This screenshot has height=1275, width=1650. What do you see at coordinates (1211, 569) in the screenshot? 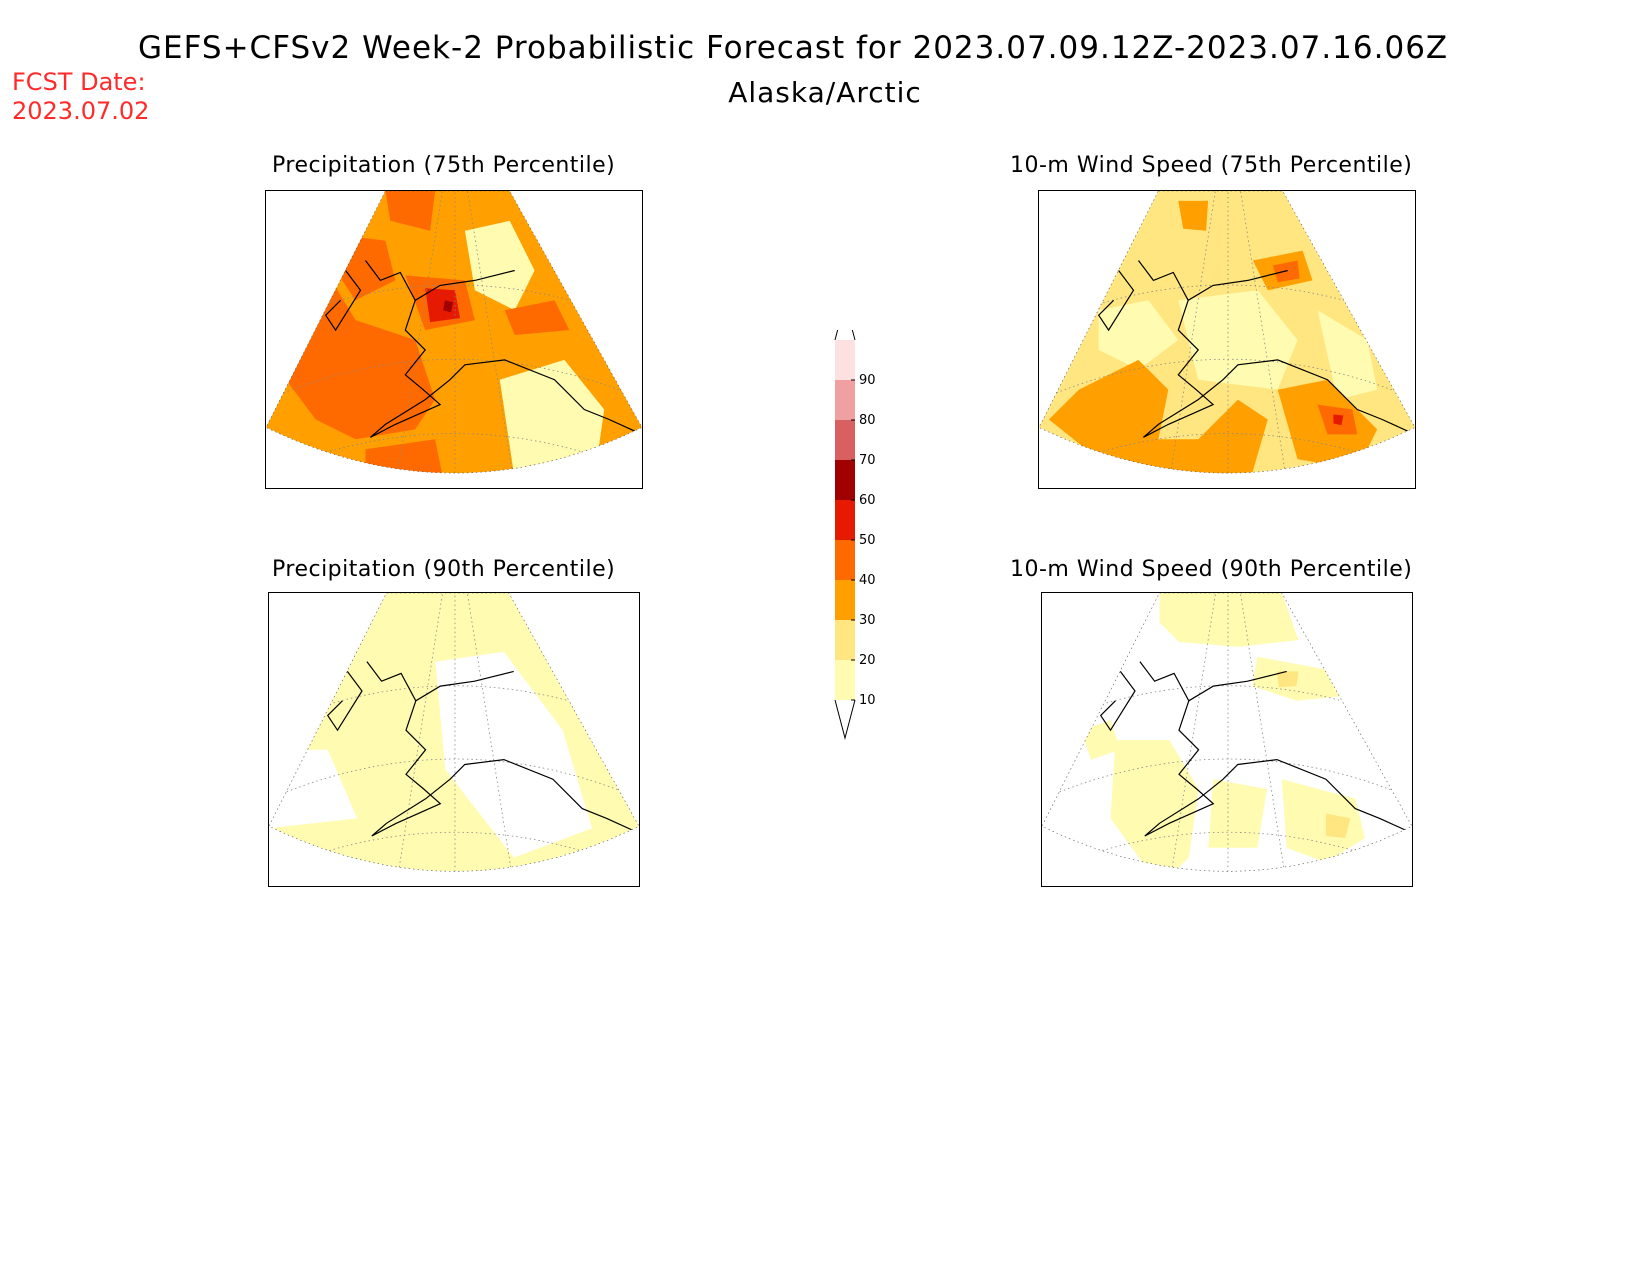
I see `panel-title-wind-90: 10-m Wind Speed (90th Percentile)` at bounding box center [1211, 569].